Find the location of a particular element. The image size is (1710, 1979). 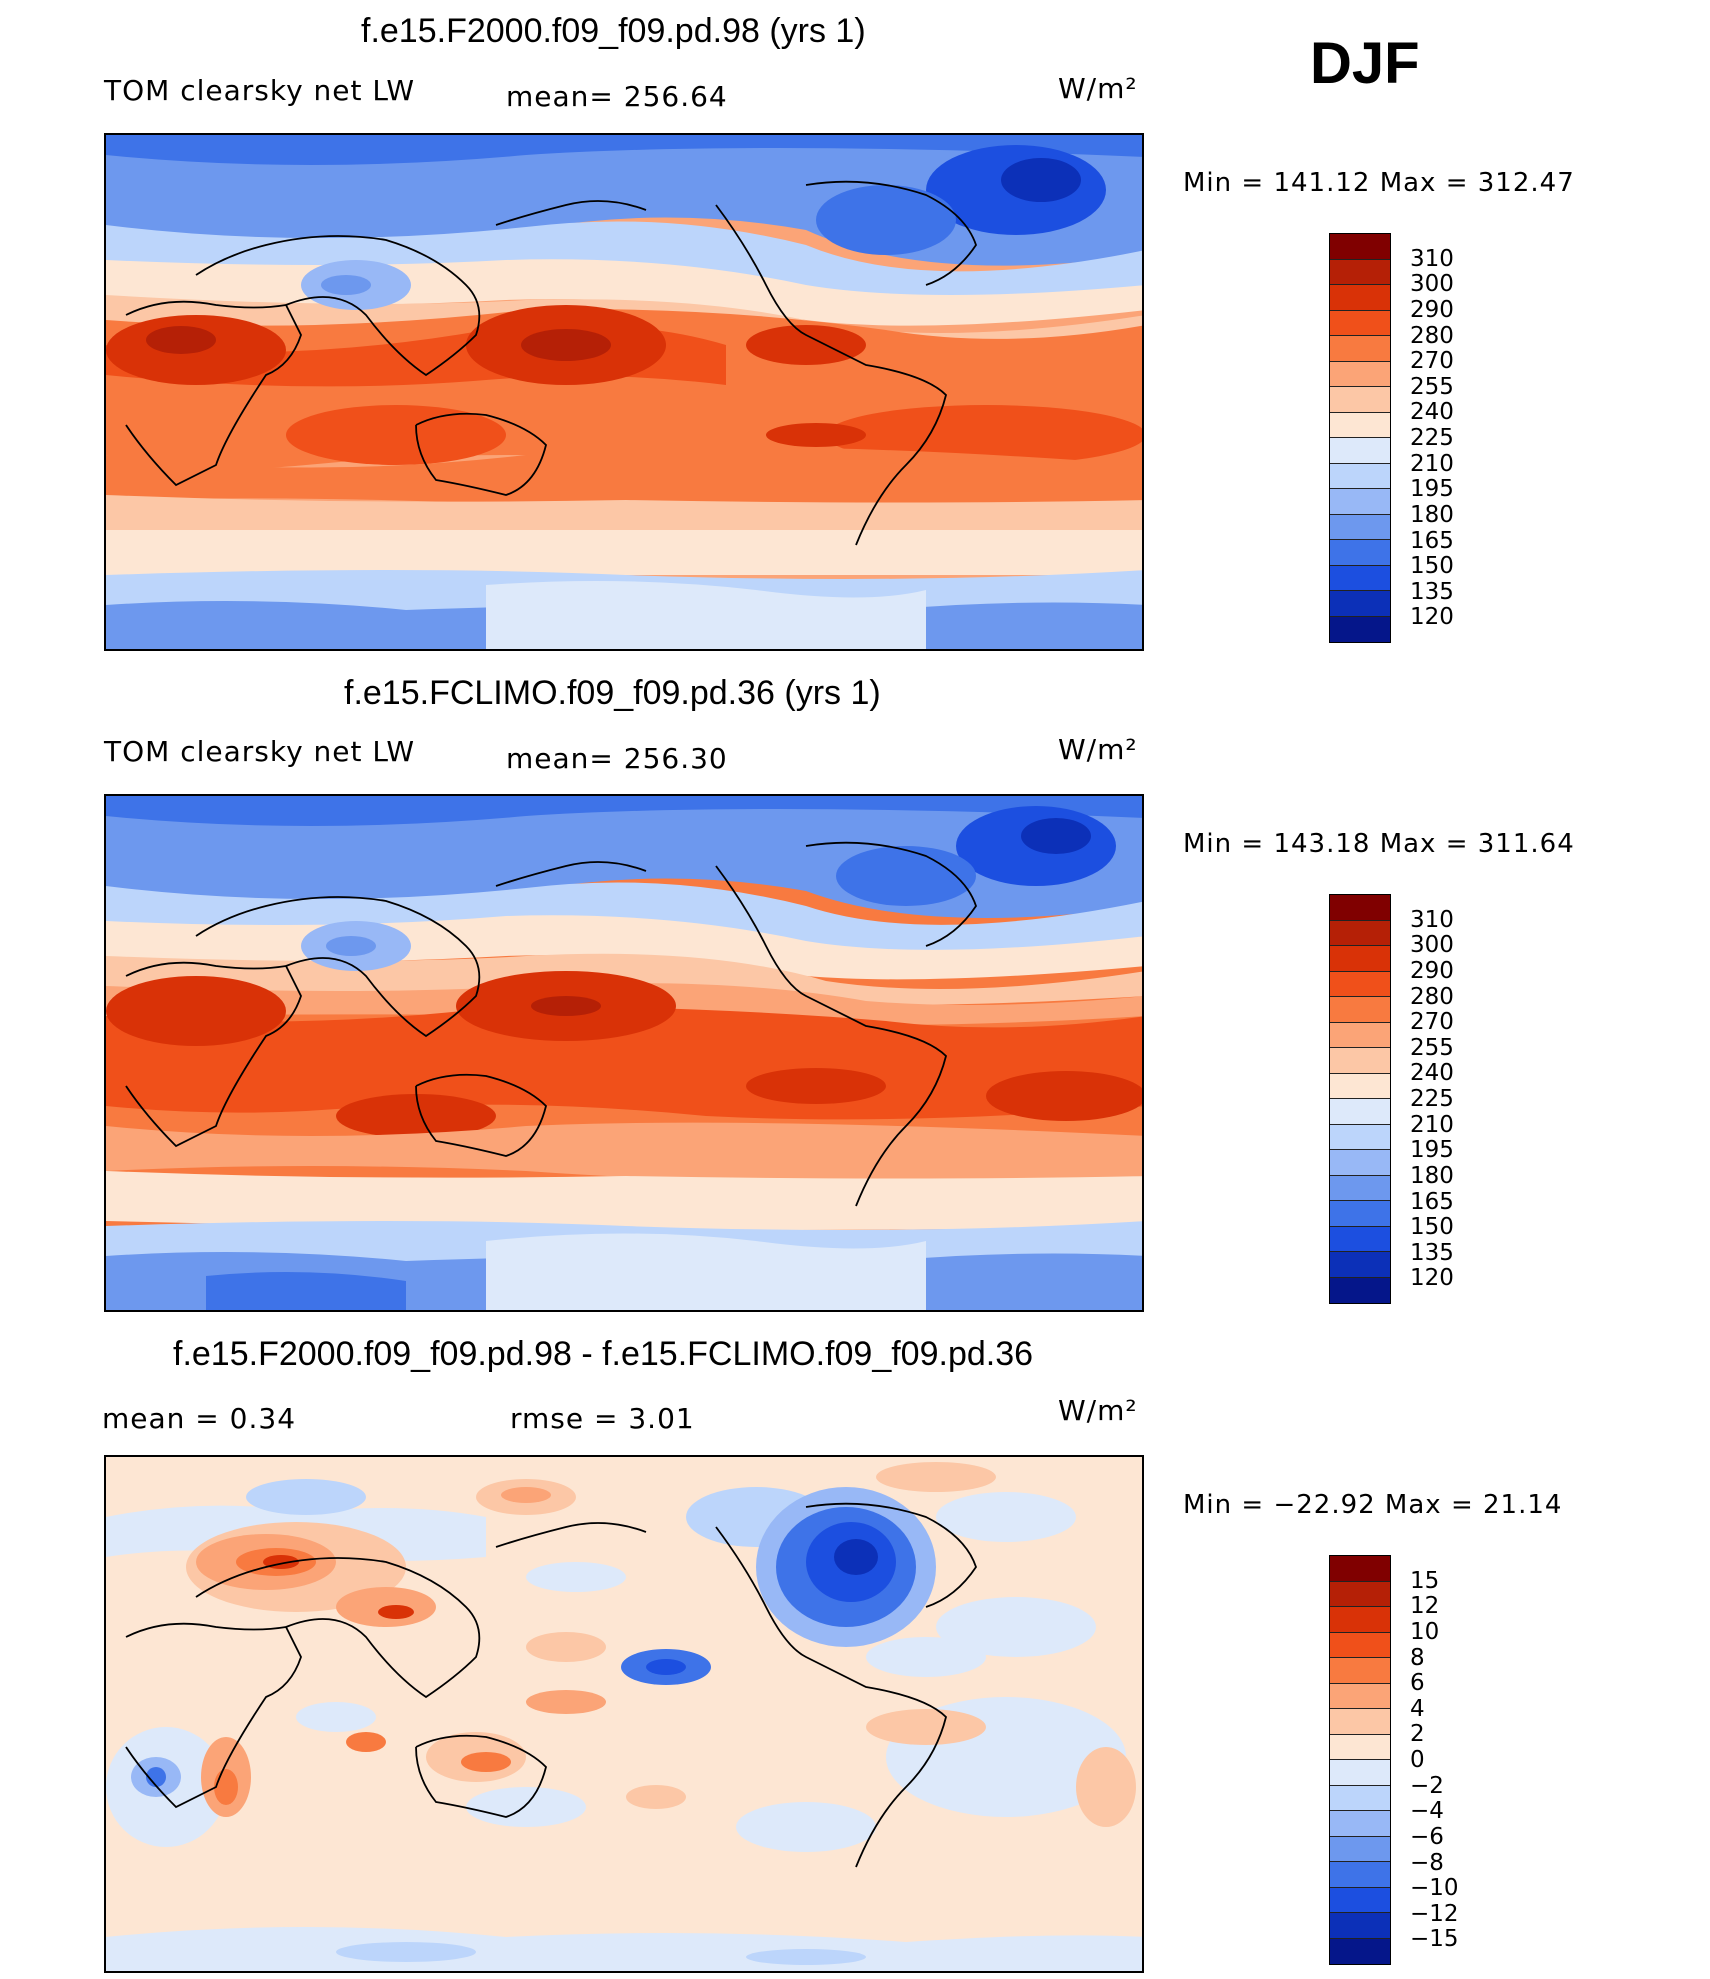

colorbar-tick-label: −4 is located at coordinates (1427, 1811).